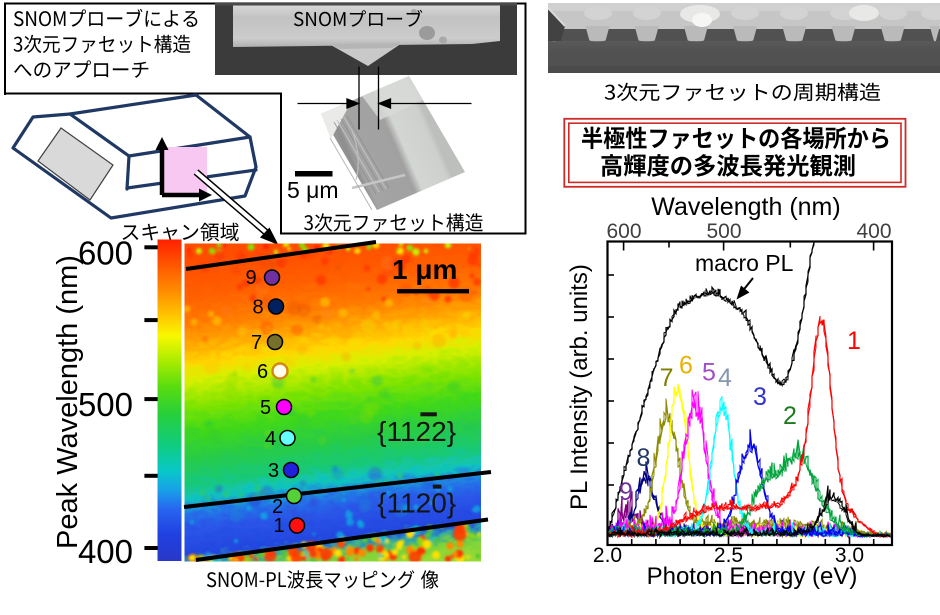 The image size is (940, 615). Describe the element at coordinates (579, 387) in the screenshot. I see `svg-text: PL Intensity (arb. units)` at that location.